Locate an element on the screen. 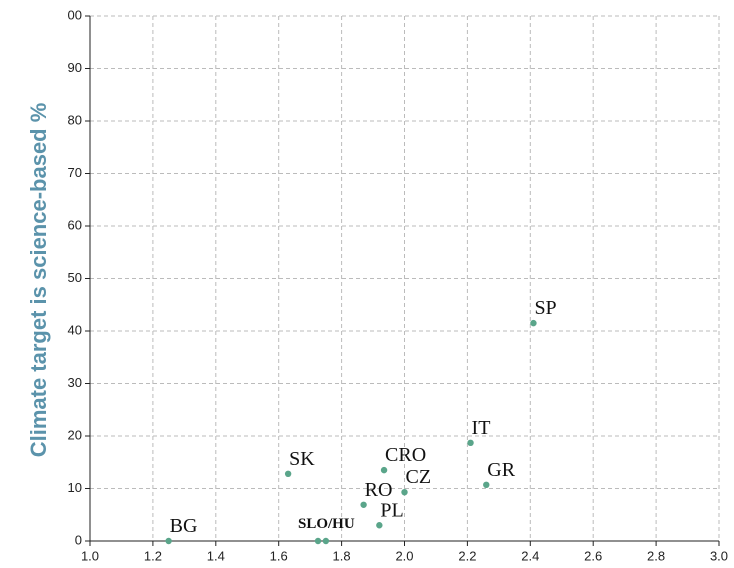 The height and width of the screenshot is (568, 734). point-label: IT is located at coordinates (481, 428).